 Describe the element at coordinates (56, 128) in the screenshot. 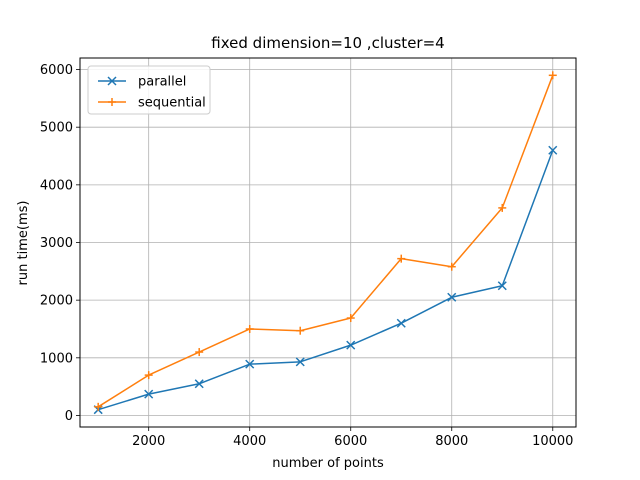

I see `y-tick-label: 5000` at that location.